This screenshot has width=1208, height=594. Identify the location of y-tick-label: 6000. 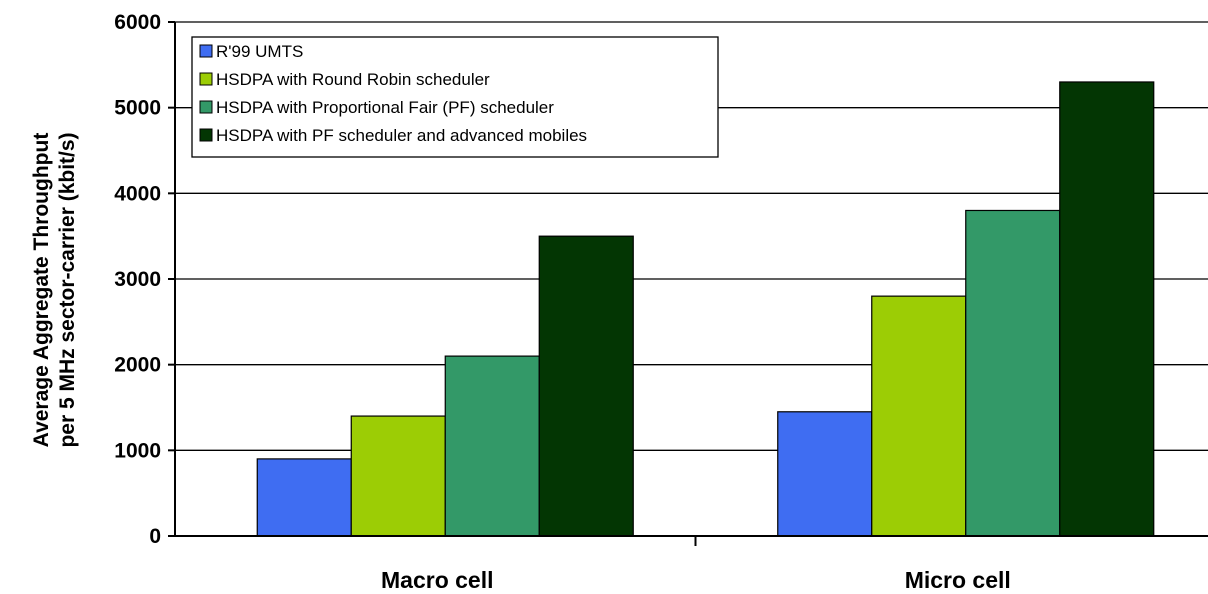
(137, 22).